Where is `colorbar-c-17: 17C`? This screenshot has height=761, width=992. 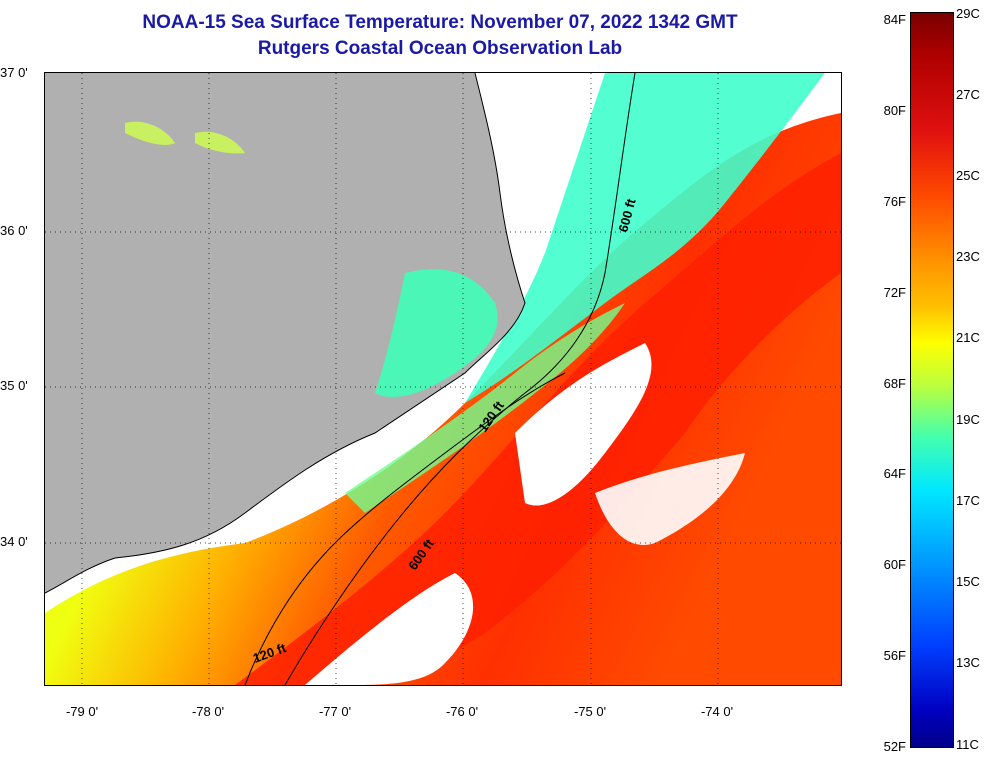 colorbar-c-17: 17C is located at coordinates (968, 500).